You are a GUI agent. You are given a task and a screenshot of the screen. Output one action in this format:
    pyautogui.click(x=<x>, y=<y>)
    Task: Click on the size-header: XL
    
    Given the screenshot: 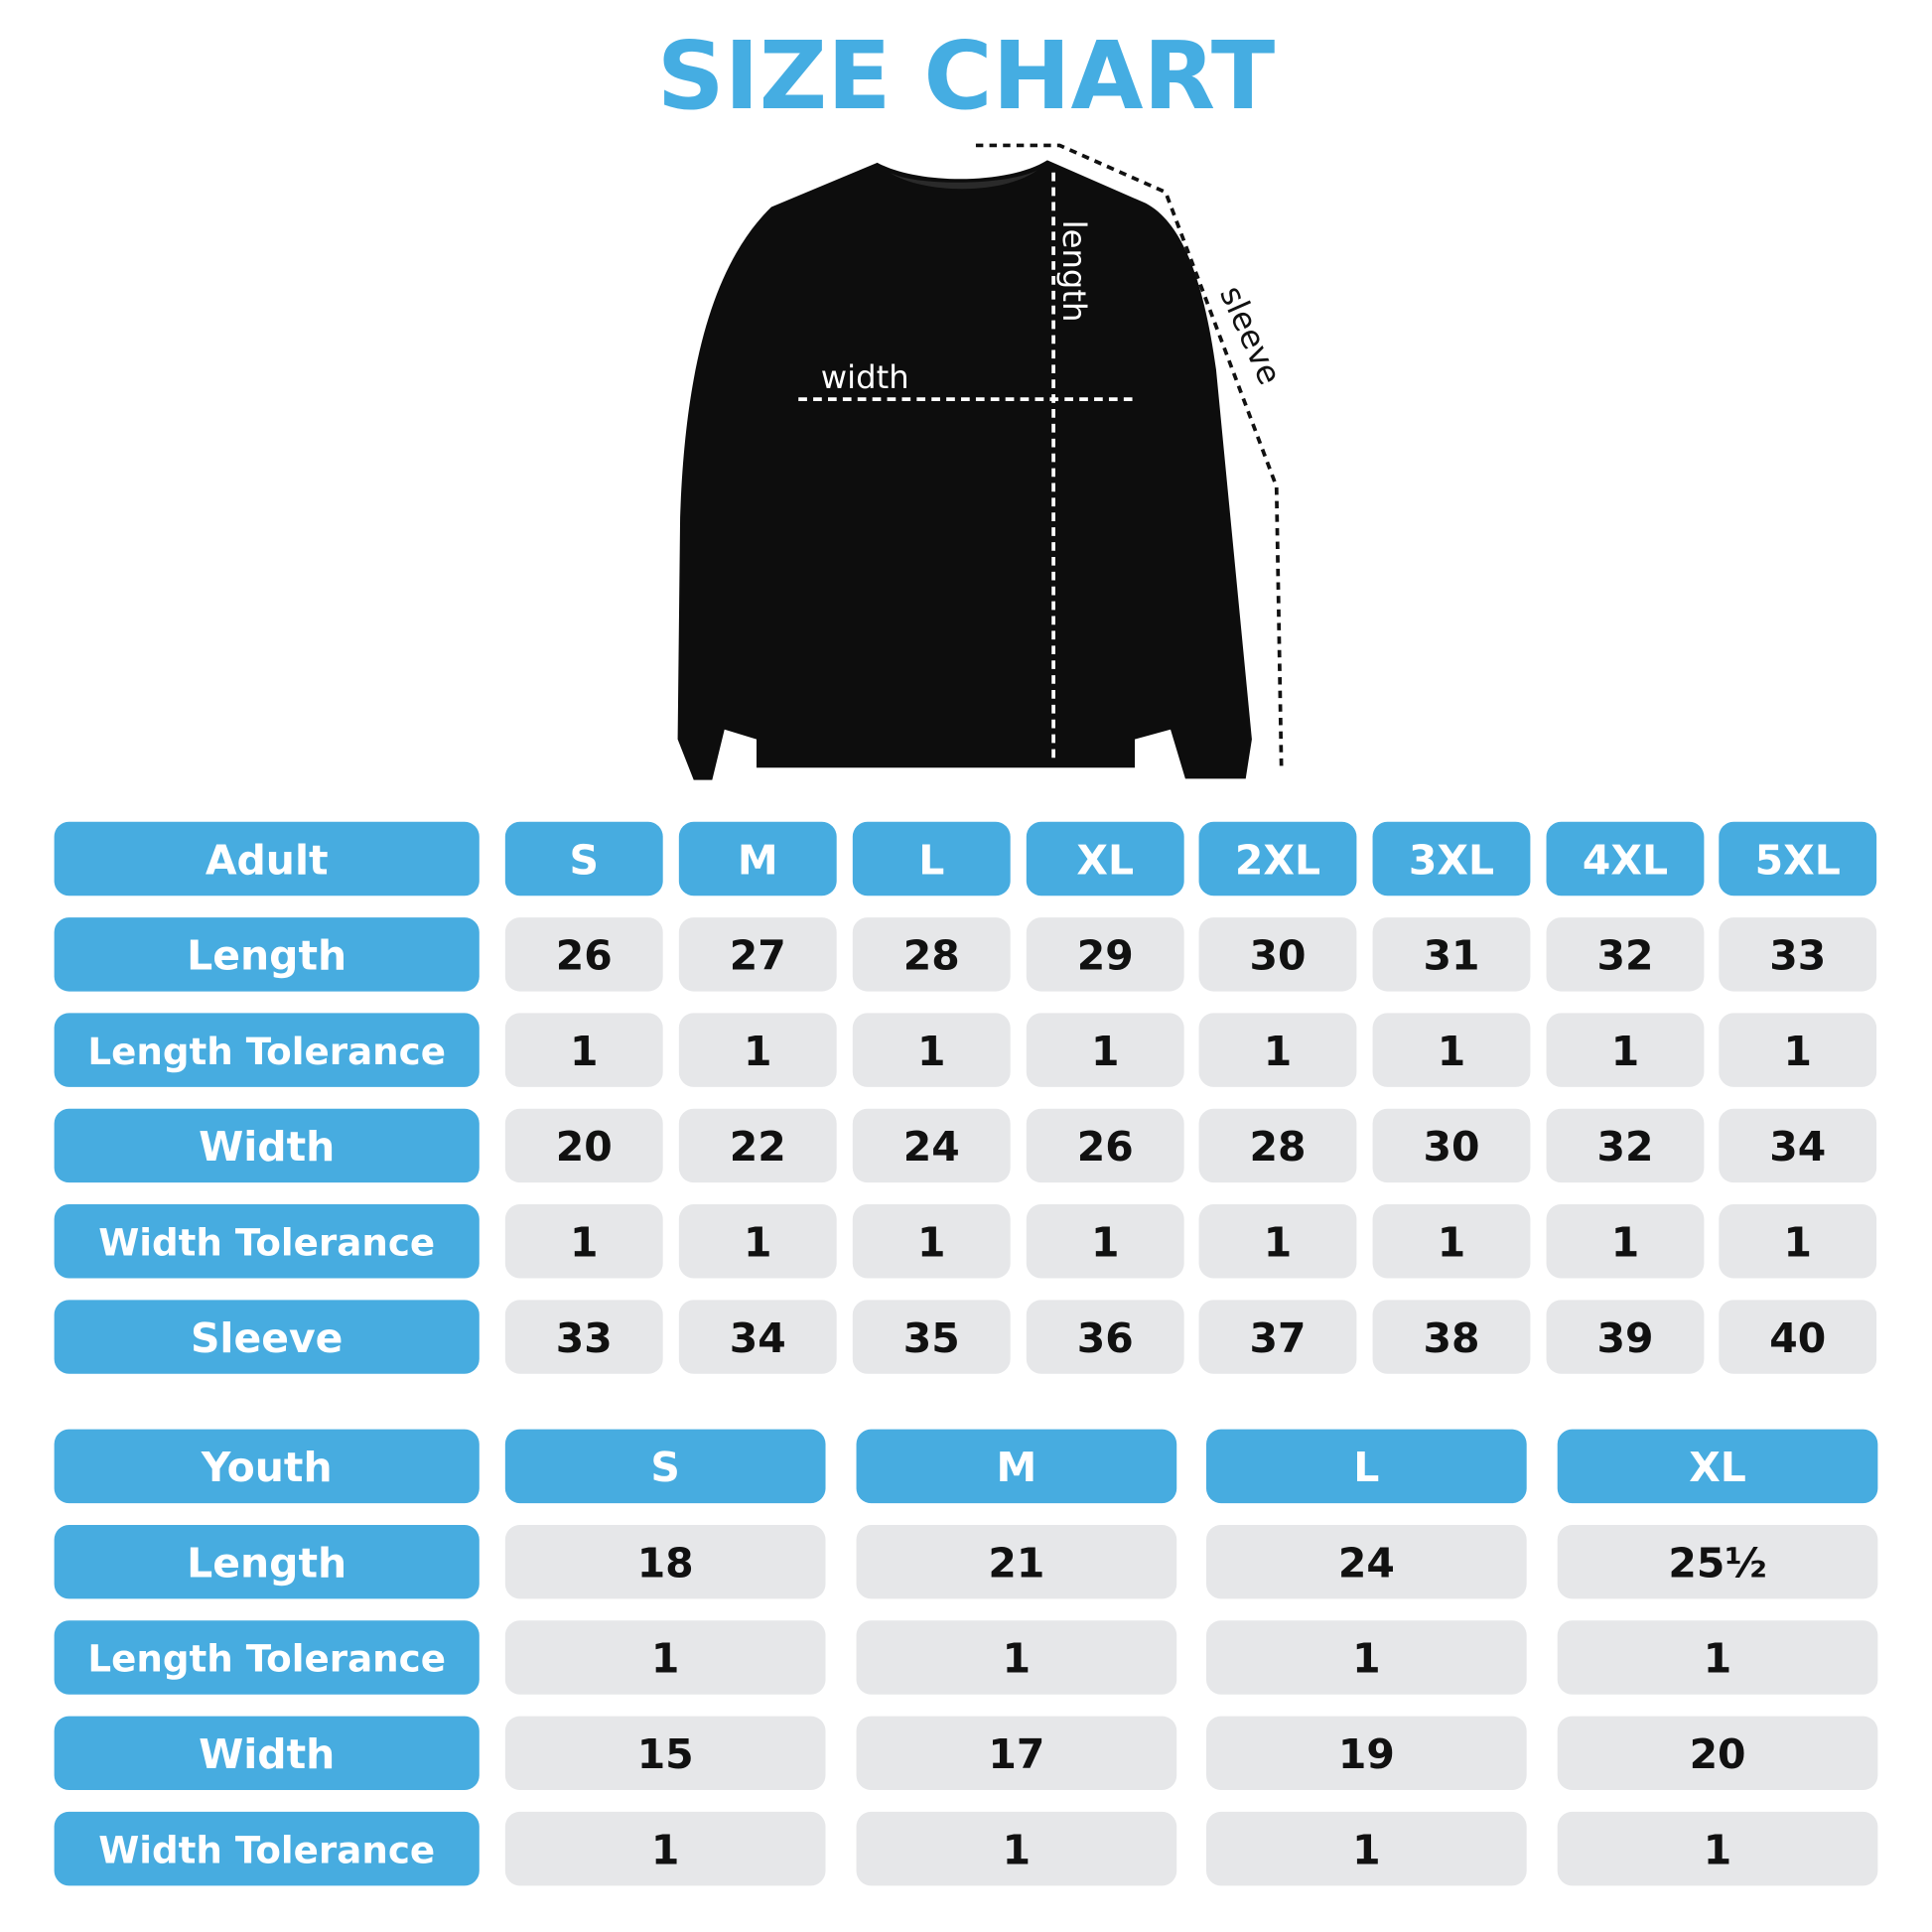 What is the action you would take?
    pyautogui.click(x=1717, y=1467)
    